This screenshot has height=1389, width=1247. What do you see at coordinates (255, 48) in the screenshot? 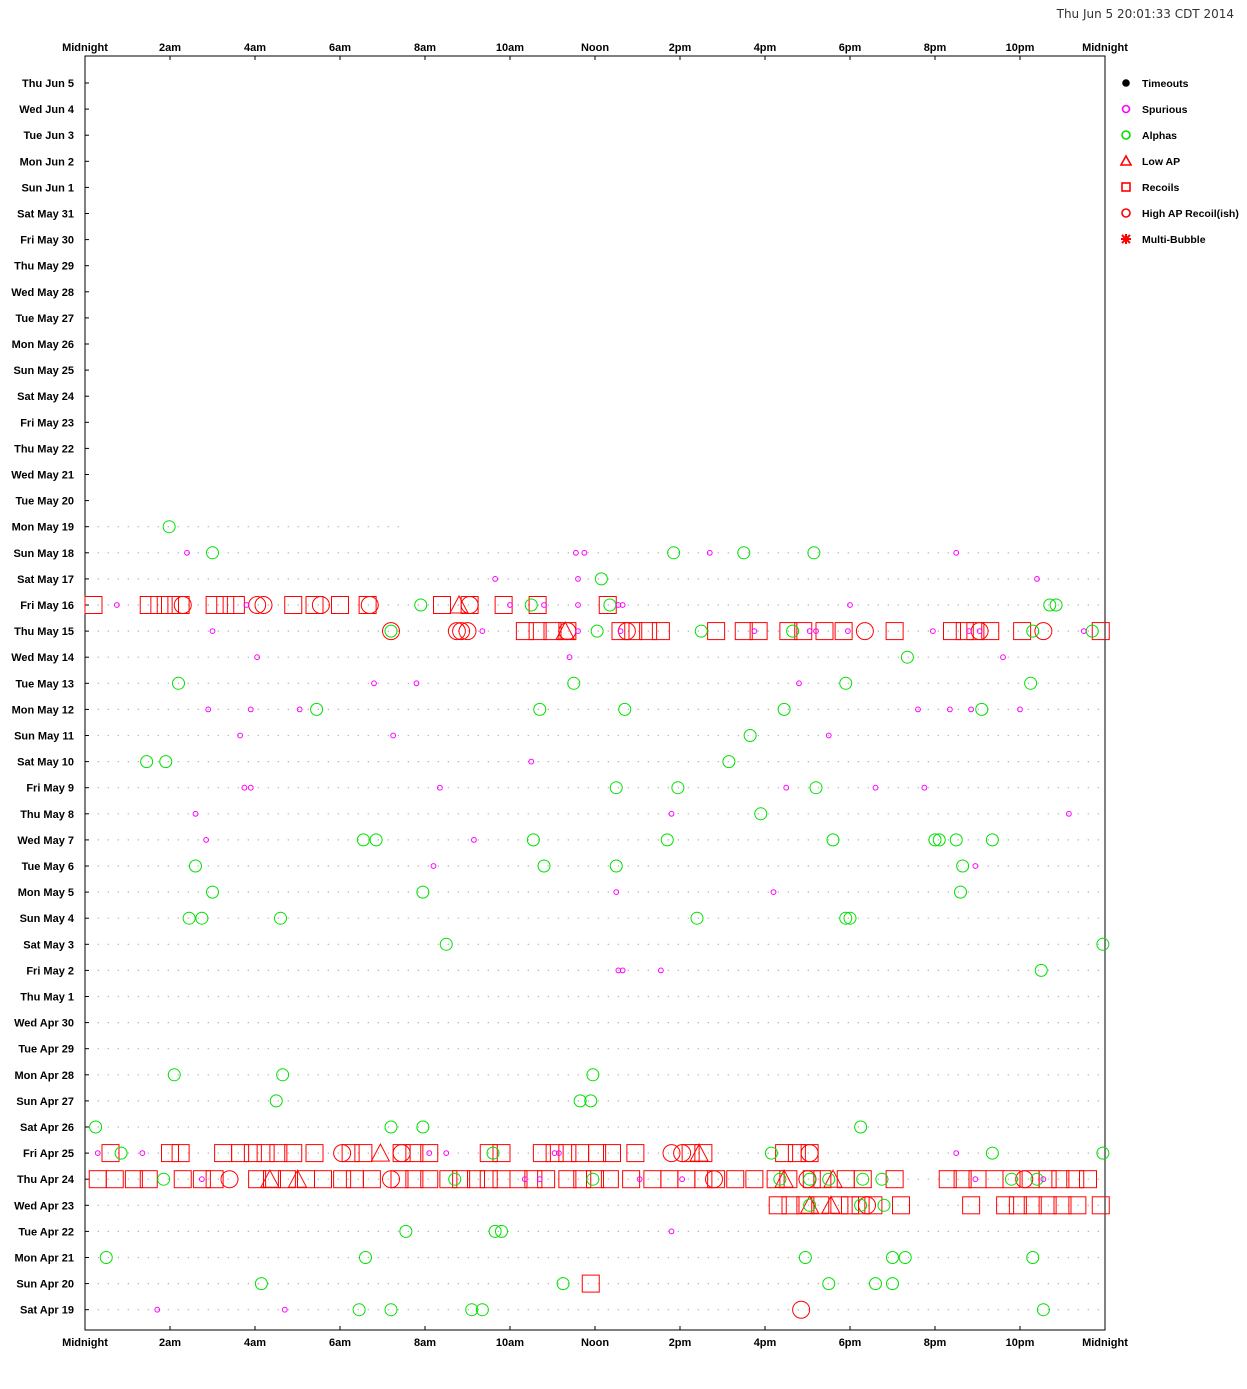
I see `x-tick-label-top: 4am` at bounding box center [255, 48].